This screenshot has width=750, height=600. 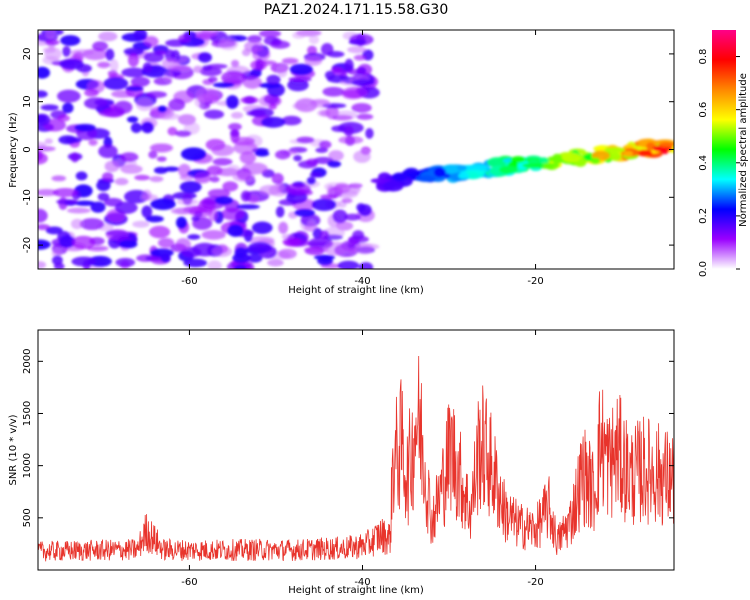 I want to click on colorbar-ticks: 0.0 0.2 0.4 0.6 0.8, so click(x=719, y=163).